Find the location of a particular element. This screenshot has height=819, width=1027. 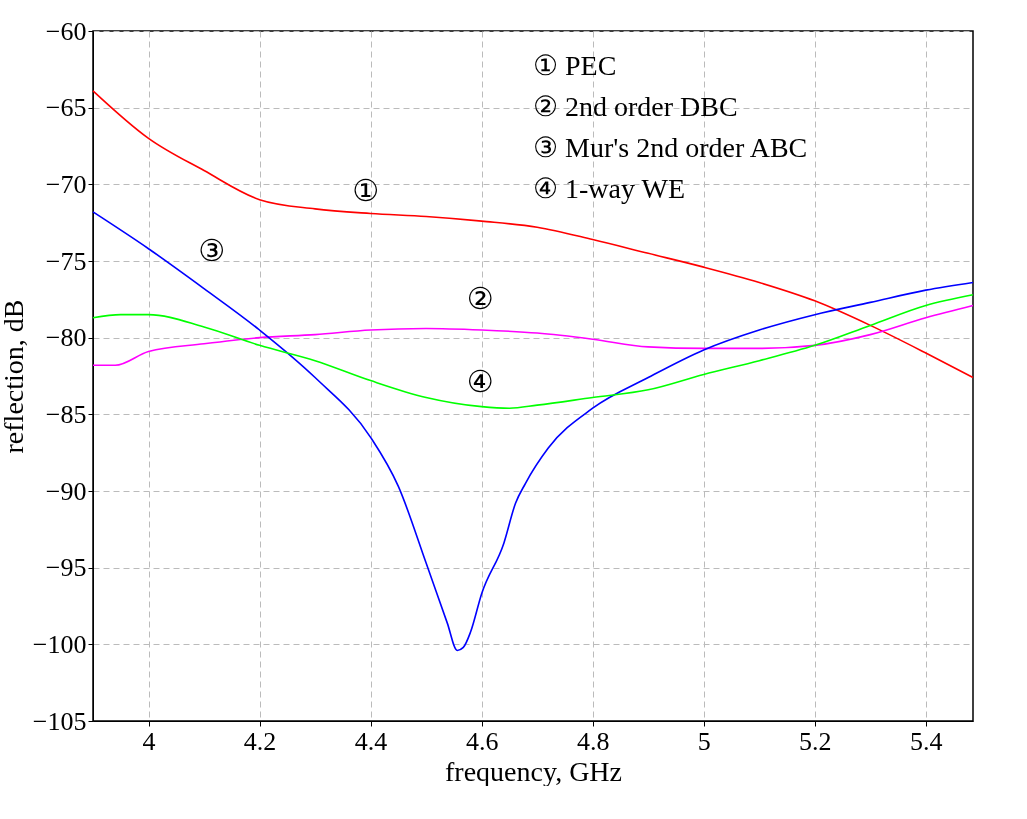

x-tick-label: 4.2 is located at coordinates (260, 741).